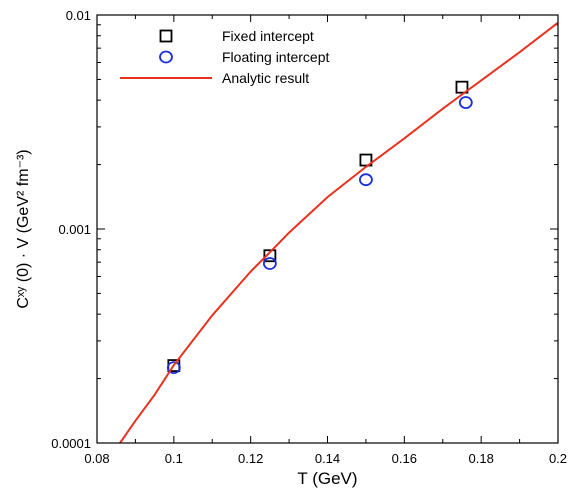 The height and width of the screenshot is (493, 579). Describe the element at coordinates (23, 228) in the screenshot. I see `y-axis-label: Cˣʸ (0) · V (GeV² fm⁻³)` at that location.